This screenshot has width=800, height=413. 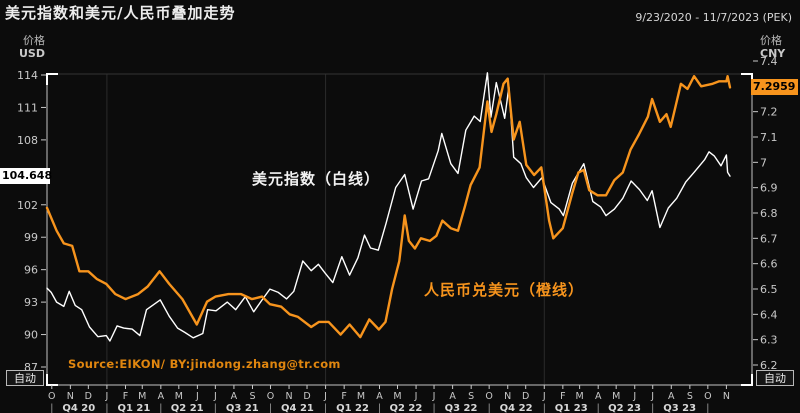 What do you see at coordinates (571, 408) in the screenshot?
I see `quarter-label: Q1 23` at bounding box center [571, 408].